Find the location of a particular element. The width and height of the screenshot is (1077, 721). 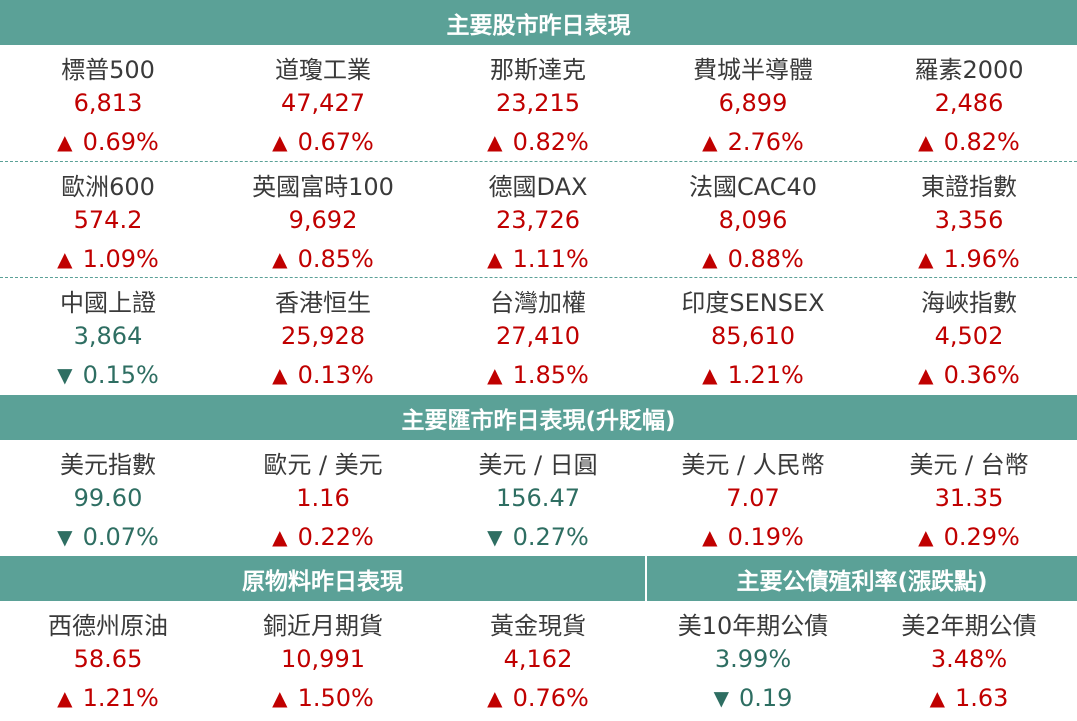

quote-change: ▼ 0.07% is located at coordinates (108, 537).